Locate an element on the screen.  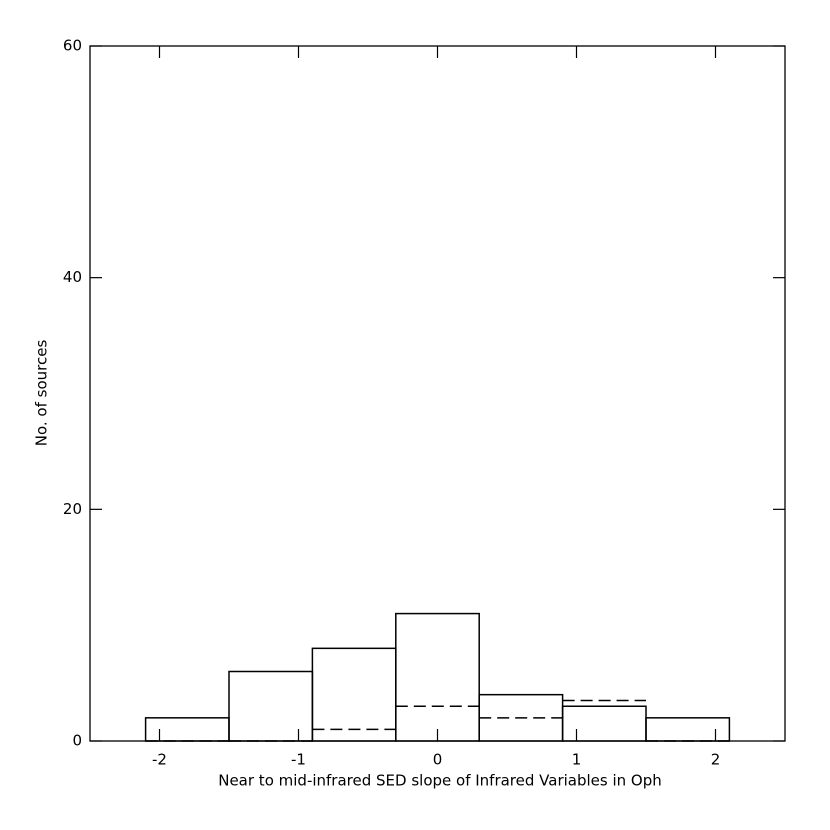
y-tick-label: 20 is located at coordinates (72, 509).